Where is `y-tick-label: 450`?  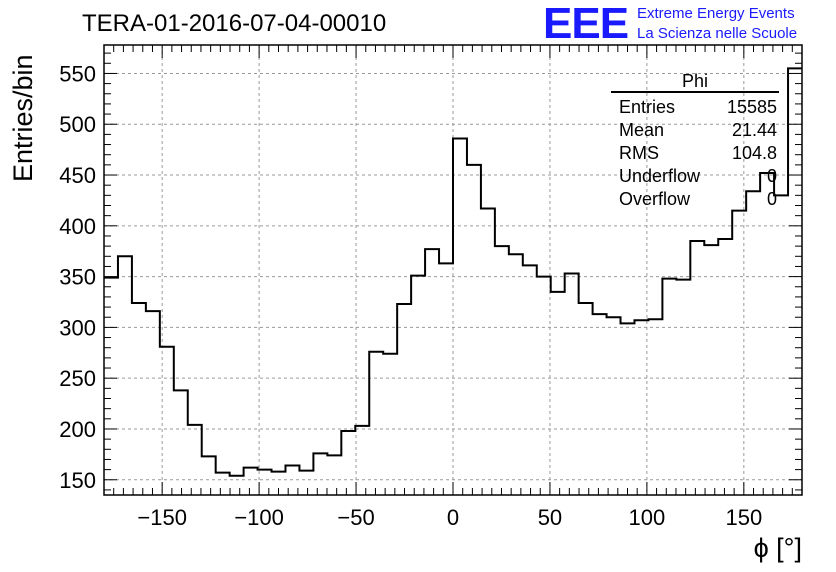
y-tick-label: 450 is located at coordinates (77, 175).